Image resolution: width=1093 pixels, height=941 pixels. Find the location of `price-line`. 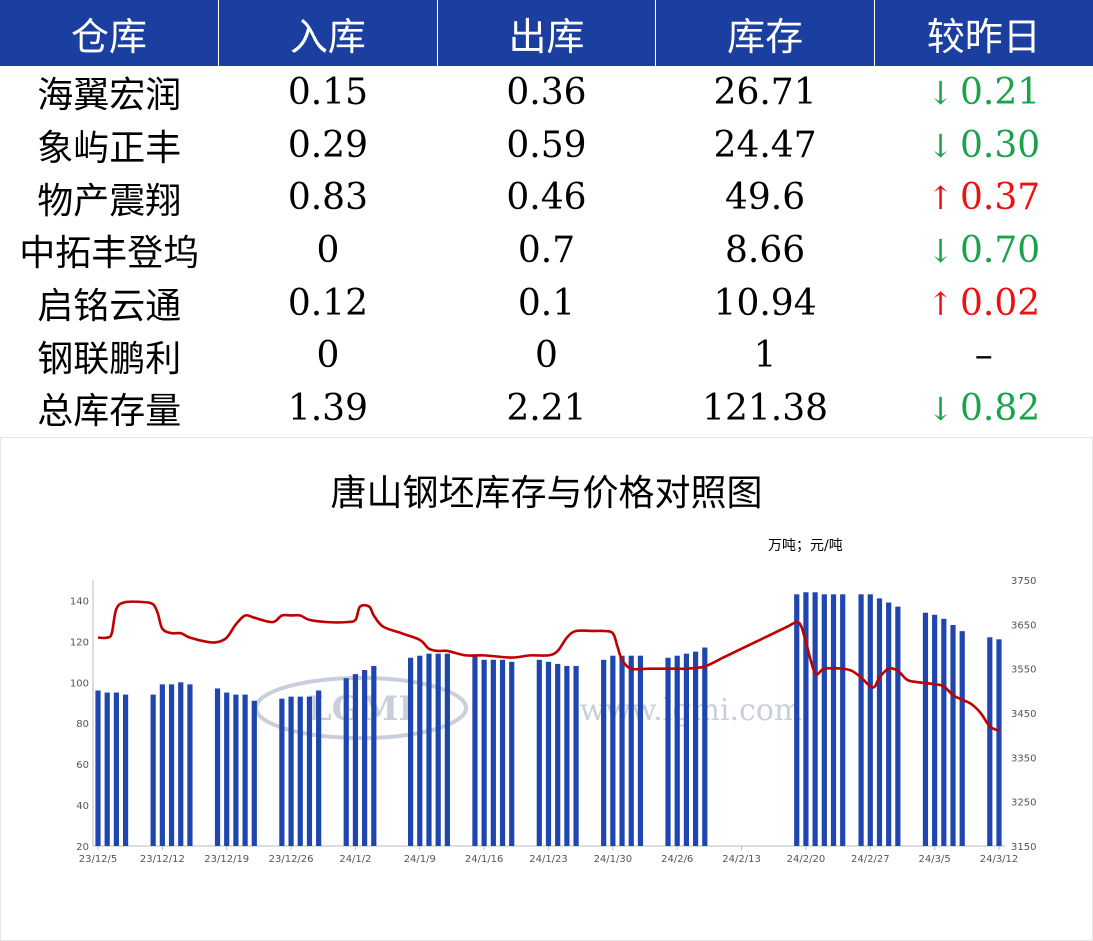

price-line is located at coordinates (548, 666).